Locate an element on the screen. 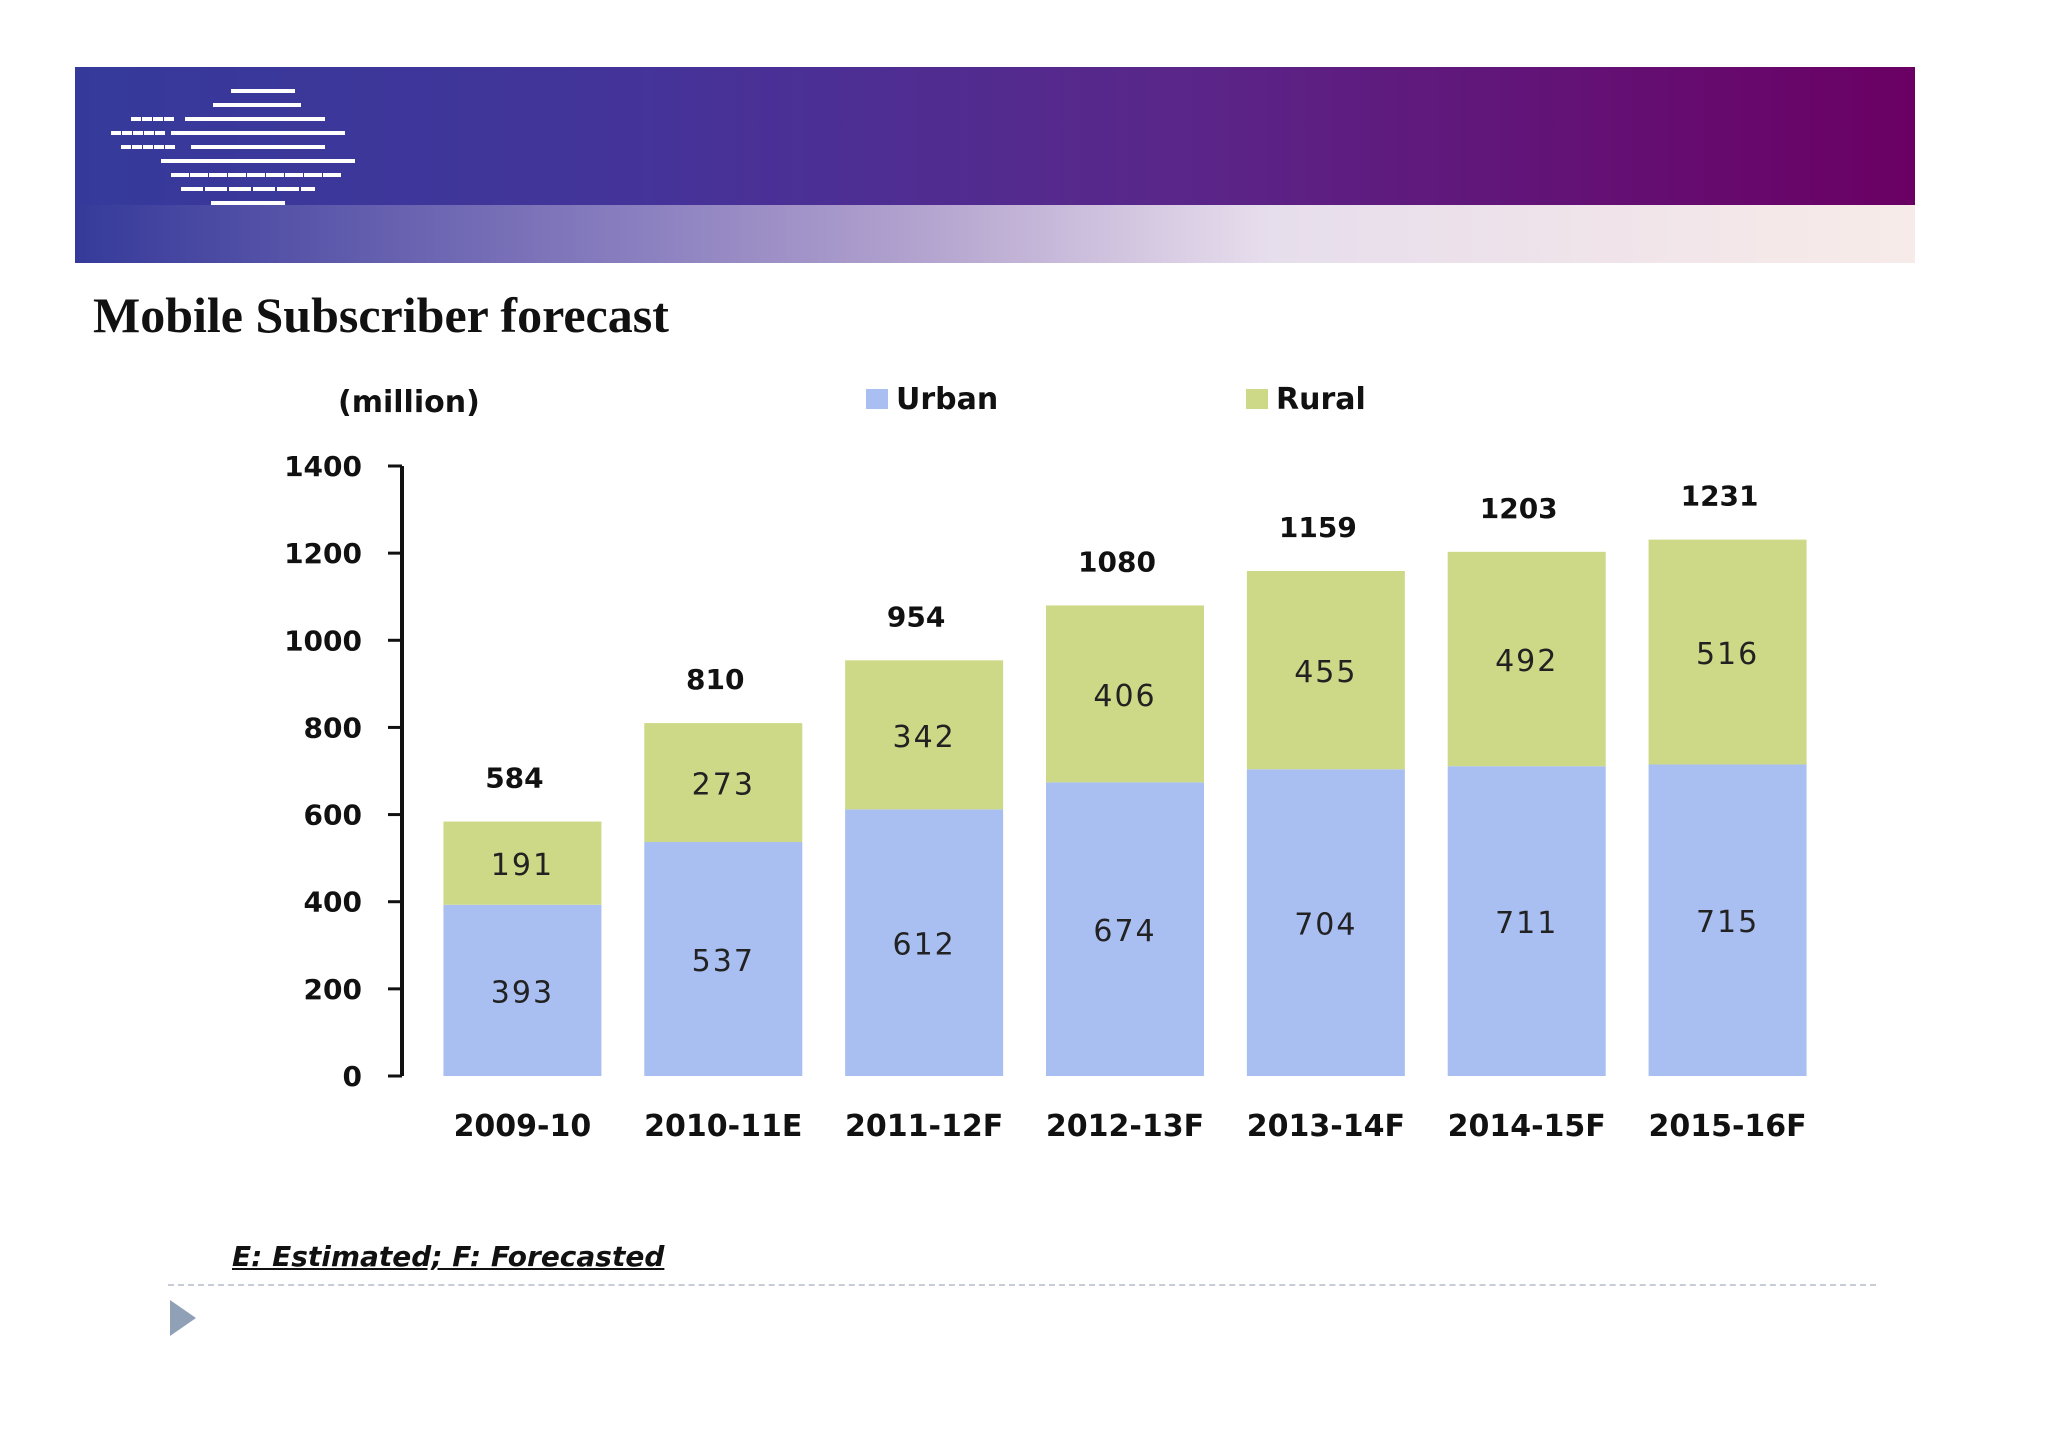  legend-swatch-rural is located at coordinates (1257, 399).